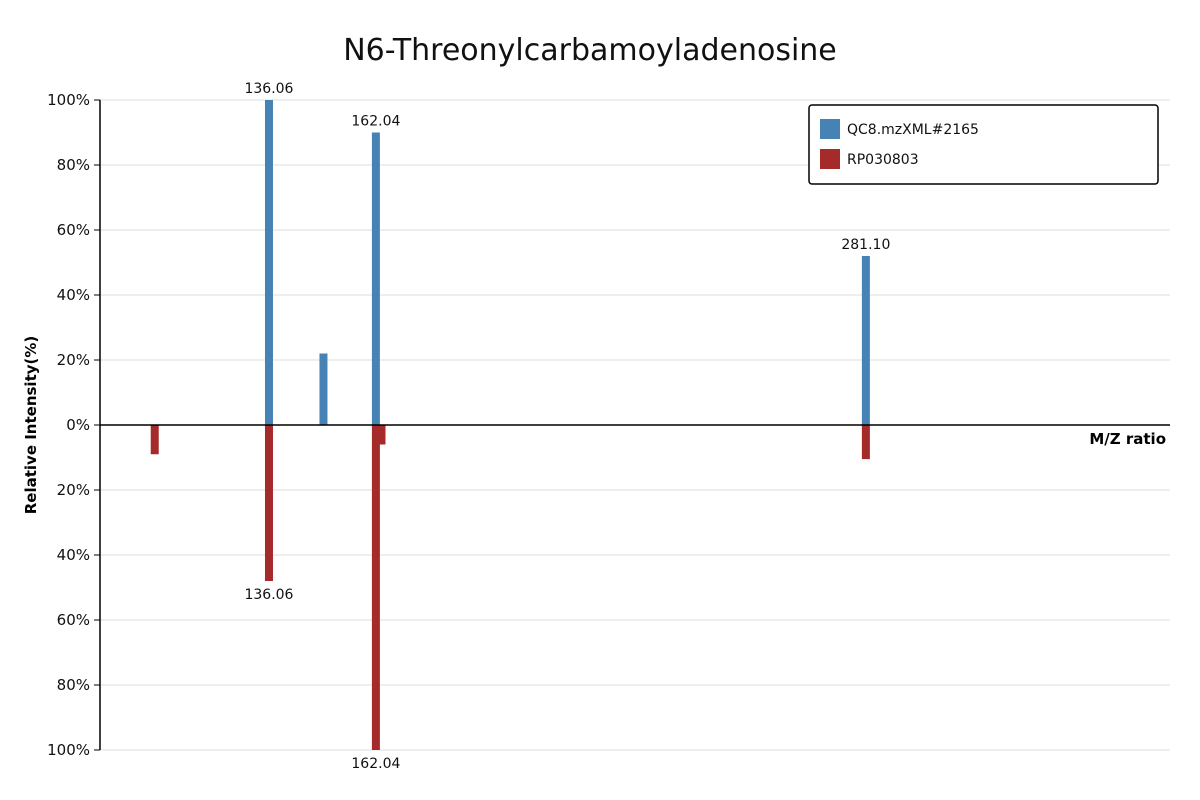 Image resolution: width=1200 pixels, height=800 pixels. Describe the element at coordinates (913, 130) in the screenshot. I see `legend-label: QC8.mzXML#2165` at that location.